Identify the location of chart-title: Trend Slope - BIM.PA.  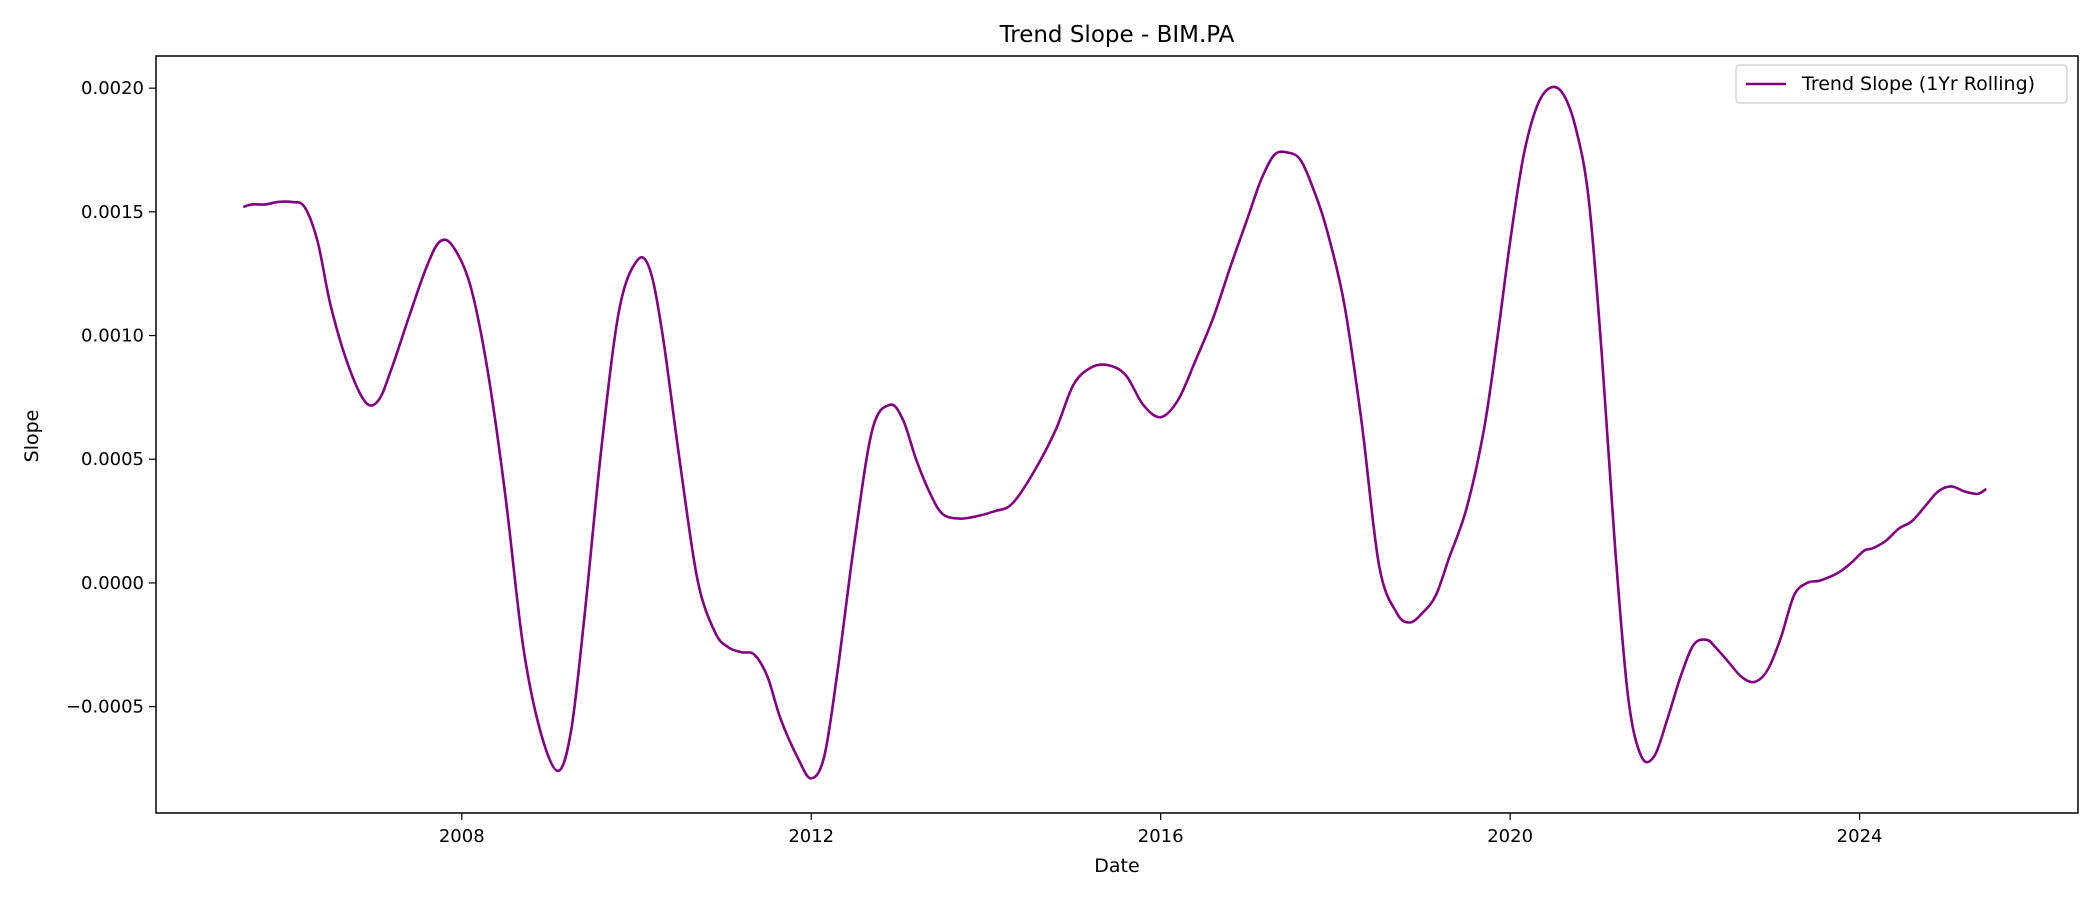
(1117, 35).